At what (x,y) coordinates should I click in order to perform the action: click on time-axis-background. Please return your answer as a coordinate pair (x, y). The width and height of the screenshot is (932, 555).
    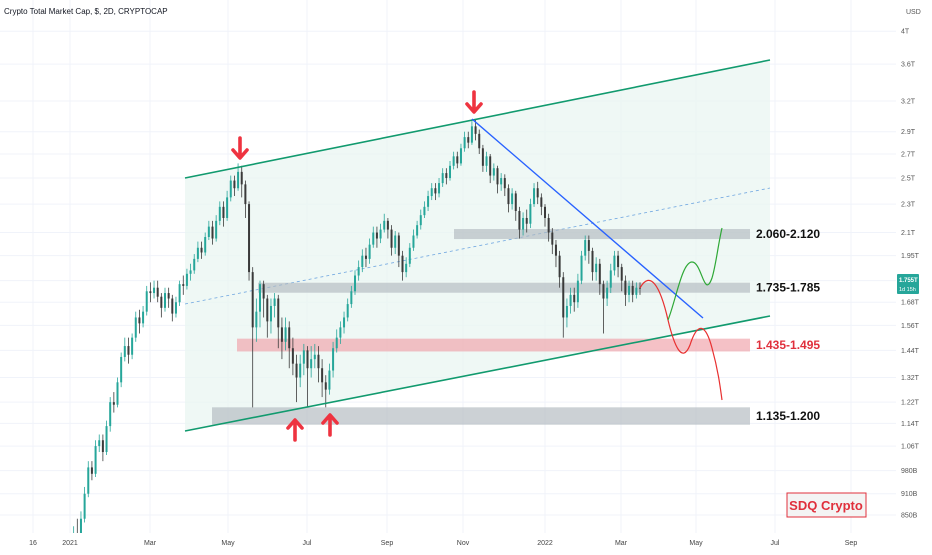
    Looking at the image, I should click on (466, 541).